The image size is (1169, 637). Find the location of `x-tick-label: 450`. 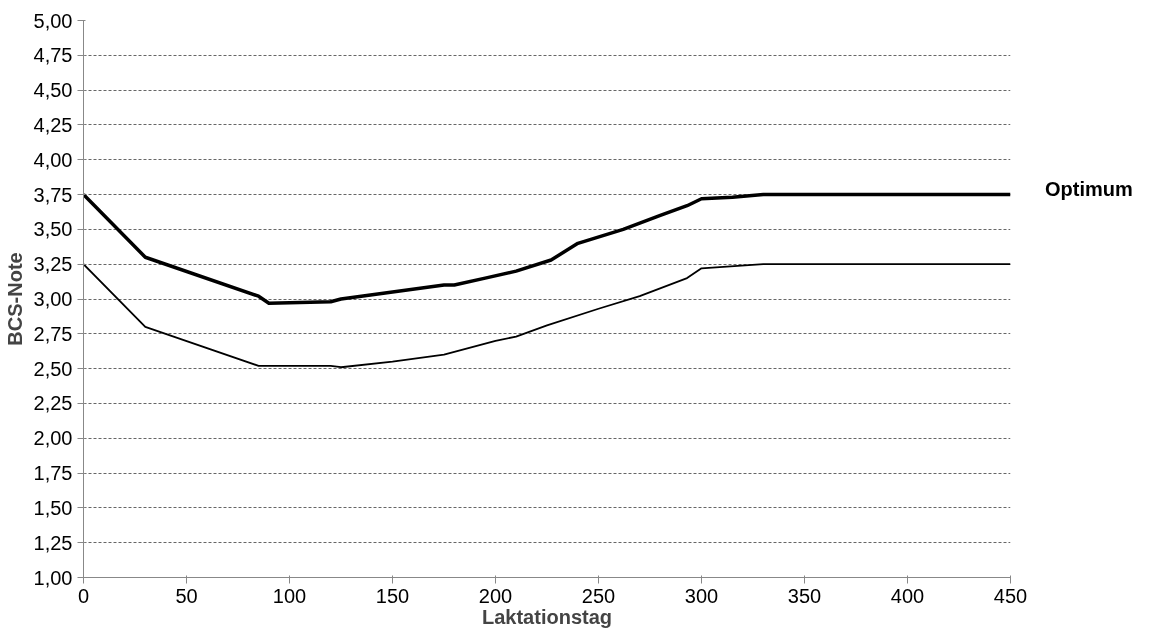

x-tick-label: 450 is located at coordinates (1010, 595).